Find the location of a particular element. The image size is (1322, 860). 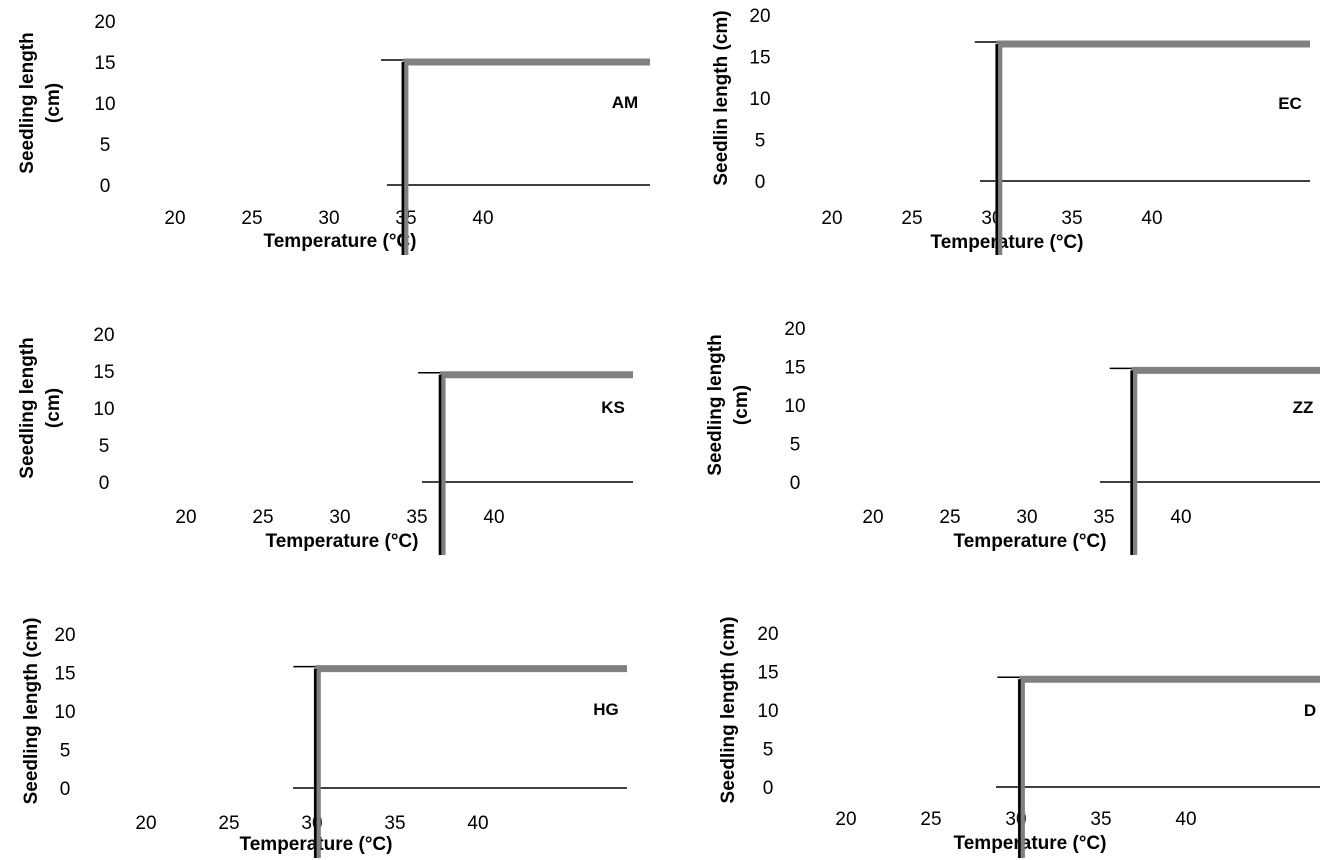

panel-label: HG is located at coordinates (606, 709).